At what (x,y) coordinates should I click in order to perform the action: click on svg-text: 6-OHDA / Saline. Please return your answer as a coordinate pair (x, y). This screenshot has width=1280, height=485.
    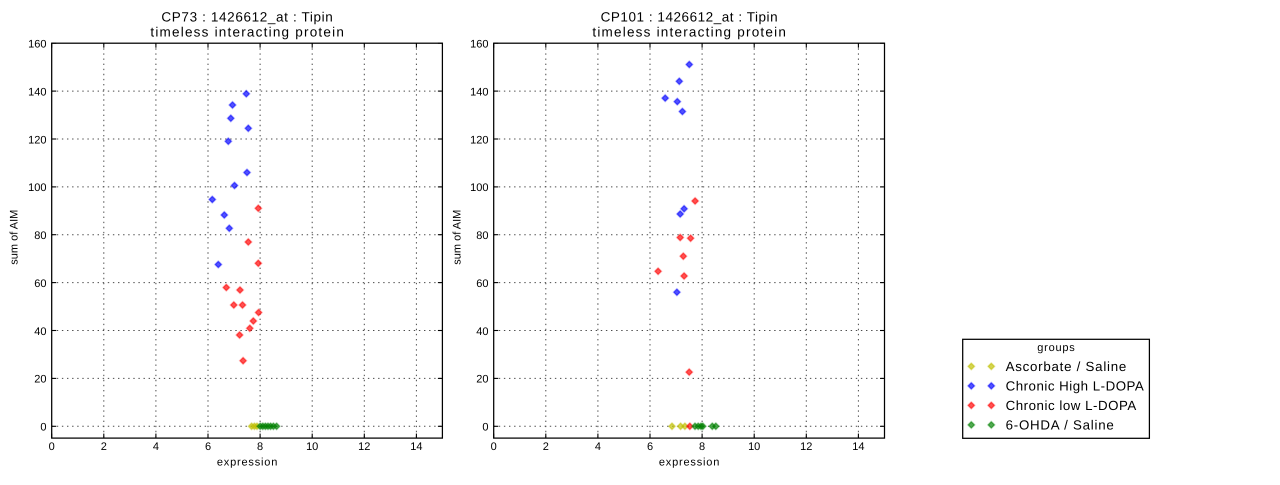
    Looking at the image, I should click on (1060, 425).